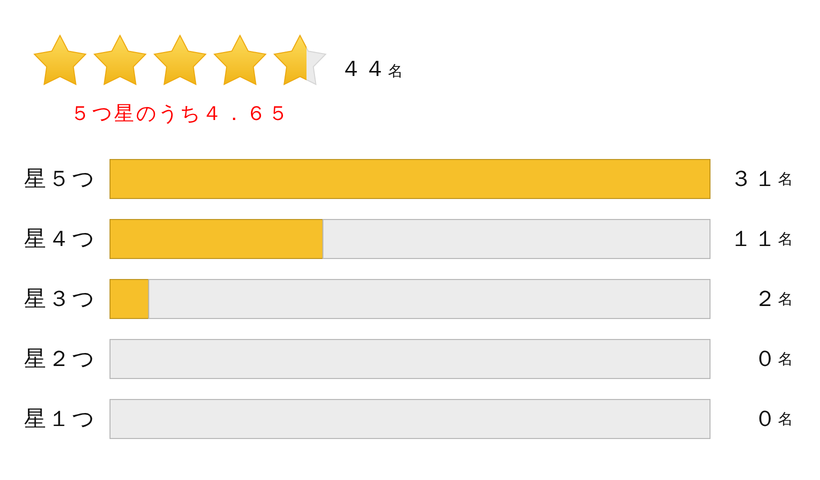 The width and height of the screenshot is (820, 480). Describe the element at coordinates (60, 419) in the screenshot. I see `y-tick-label: 星１つ` at that location.